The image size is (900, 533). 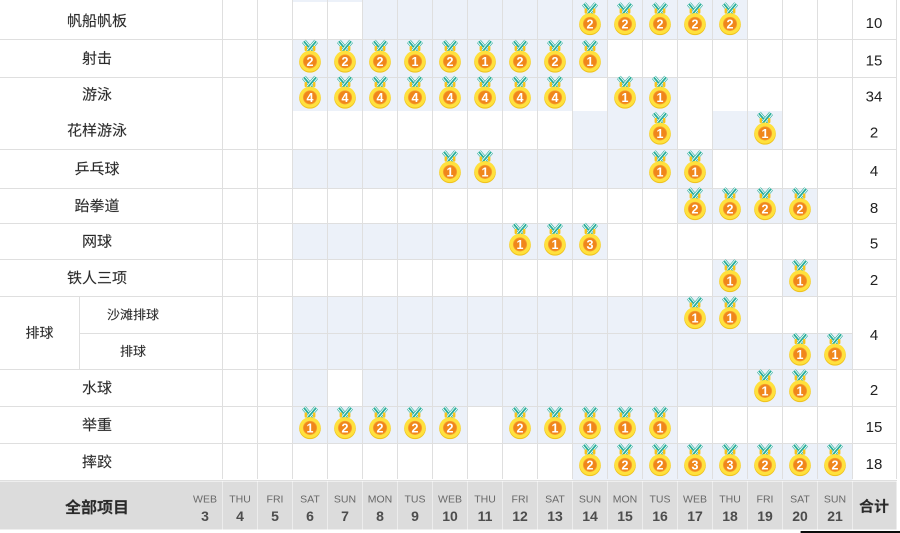 What do you see at coordinates (874, 96) in the screenshot?
I see `svg-text: 34` at bounding box center [874, 96].